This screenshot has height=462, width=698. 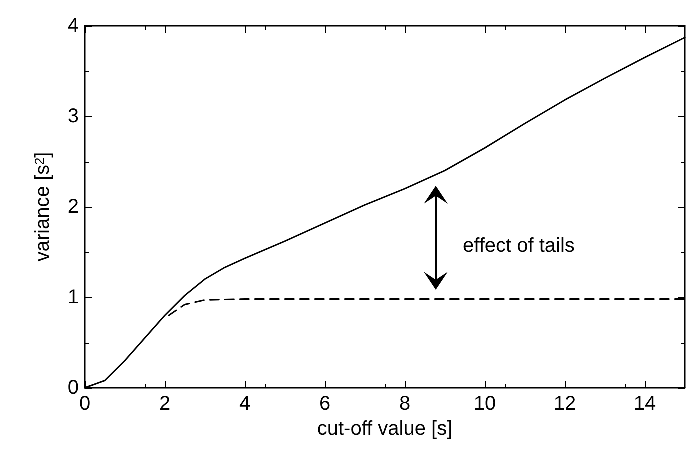 I want to click on x-tick-label: 6, so click(x=325, y=404).